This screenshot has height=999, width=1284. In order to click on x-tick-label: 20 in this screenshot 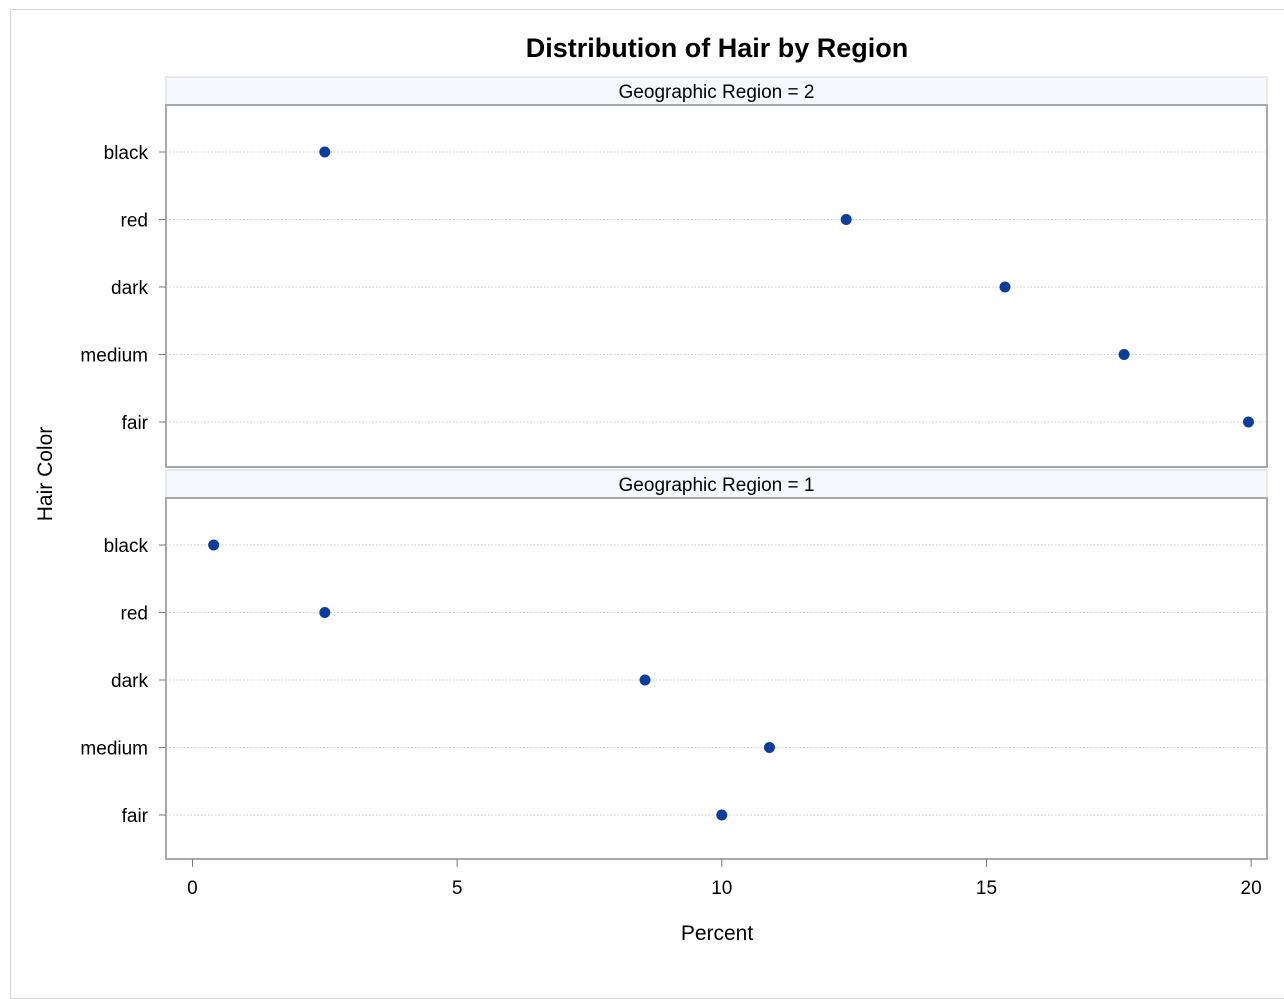, I will do `click(1251, 888)`.